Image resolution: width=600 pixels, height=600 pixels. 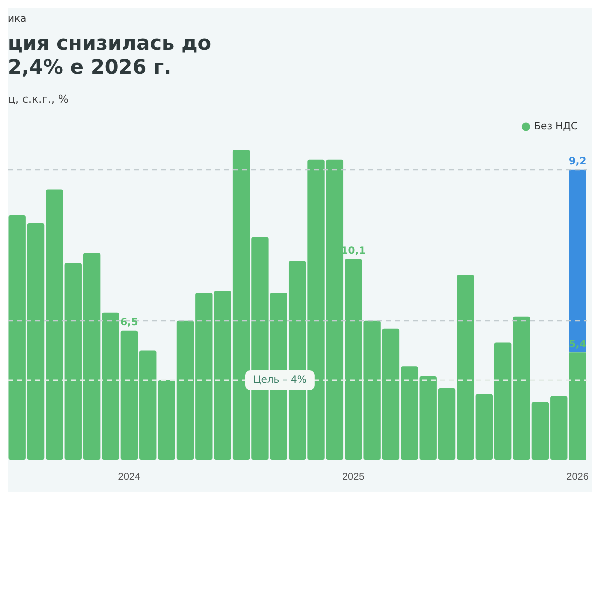 I want to click on data-label: 5,4, so click(x=577, y=344).